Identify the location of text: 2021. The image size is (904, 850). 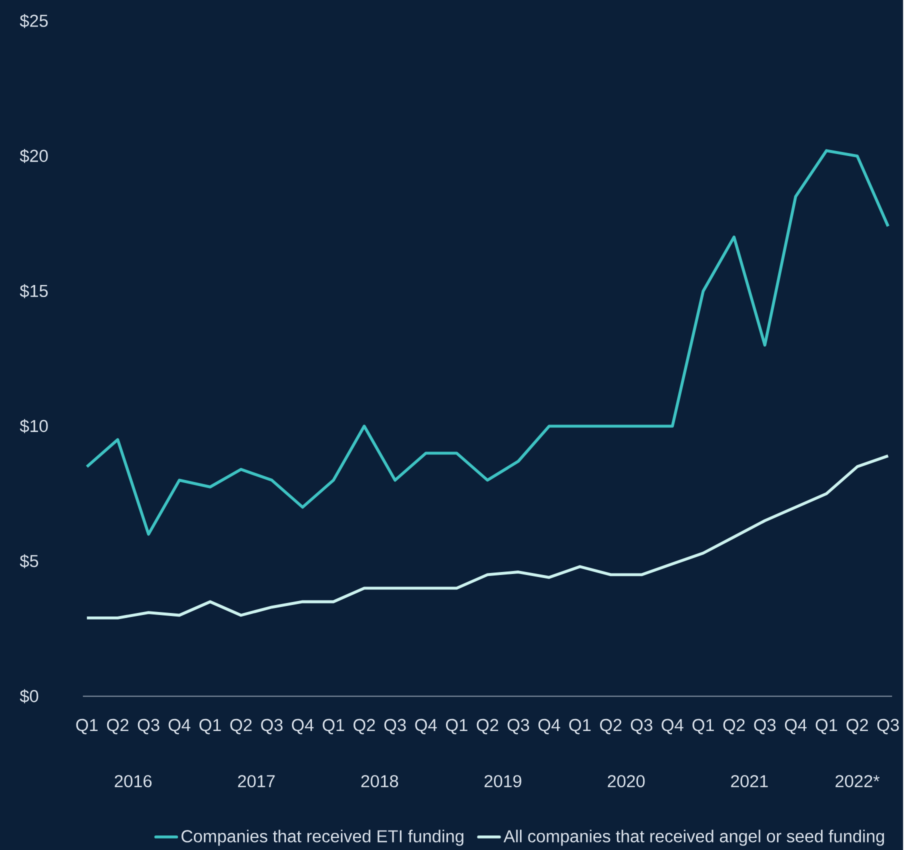
(749, 781).